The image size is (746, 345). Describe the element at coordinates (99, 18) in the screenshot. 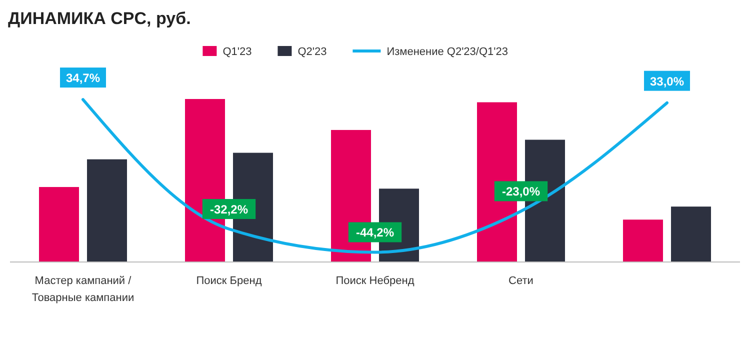

I see `chart-title: ДИНАМИКА CPC, руб.` at that location.